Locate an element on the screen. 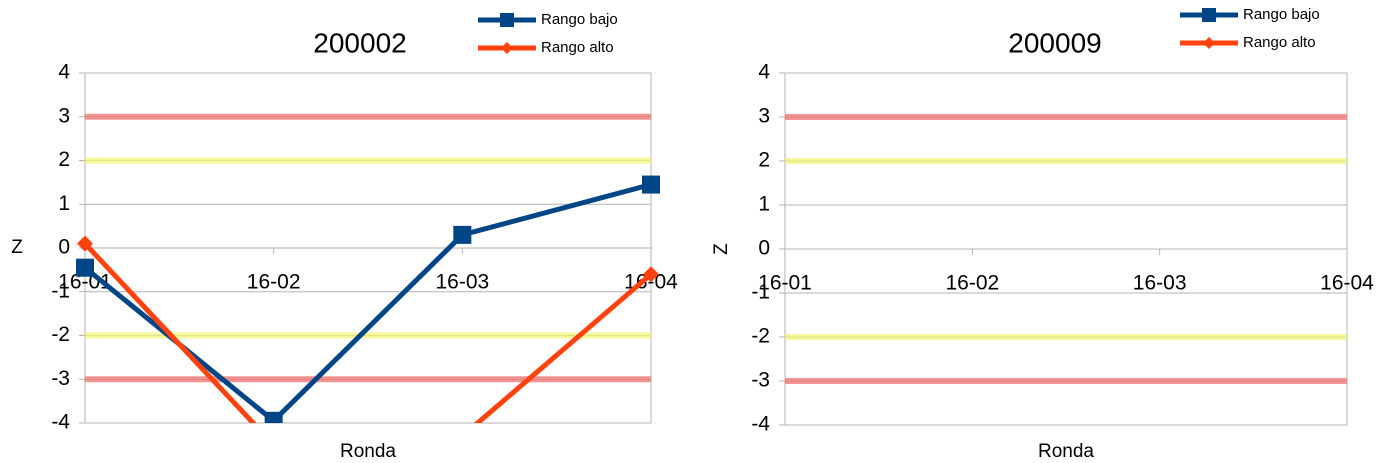 The image size is (1387, 463). x-tick-label: 16-04 is located at coordinates (1347, 283).